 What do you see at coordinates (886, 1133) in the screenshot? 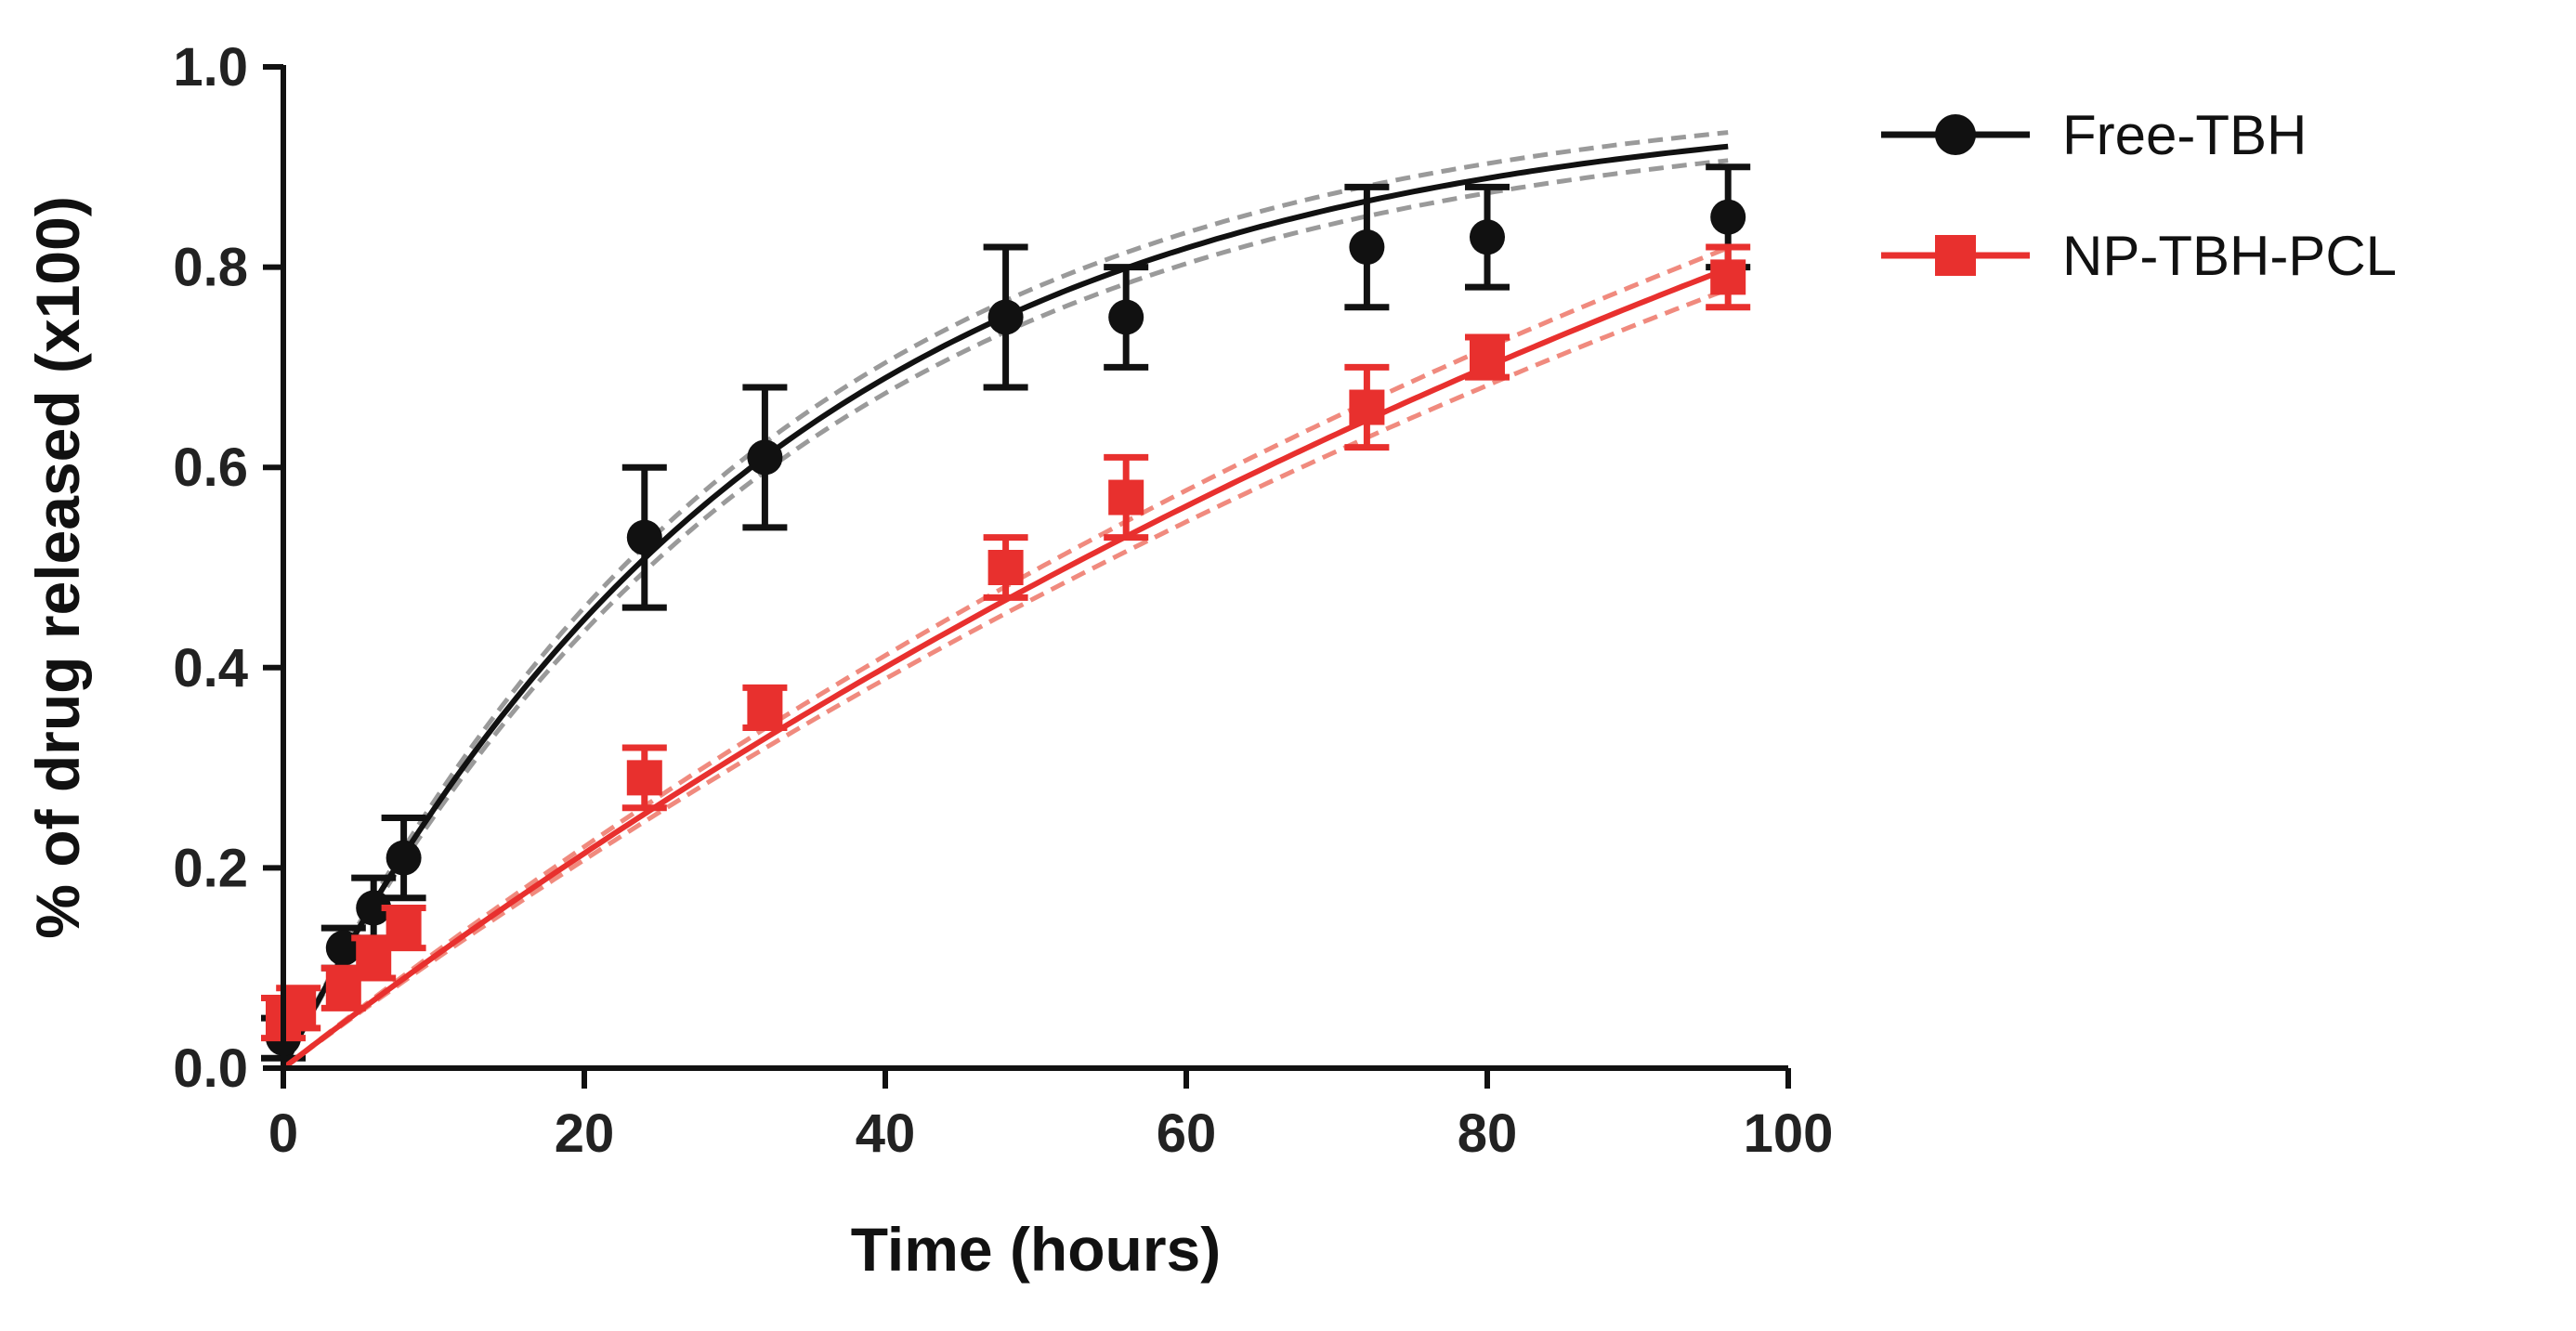
I see `x-tick-label: 40` at bounding box center [886, 1133].